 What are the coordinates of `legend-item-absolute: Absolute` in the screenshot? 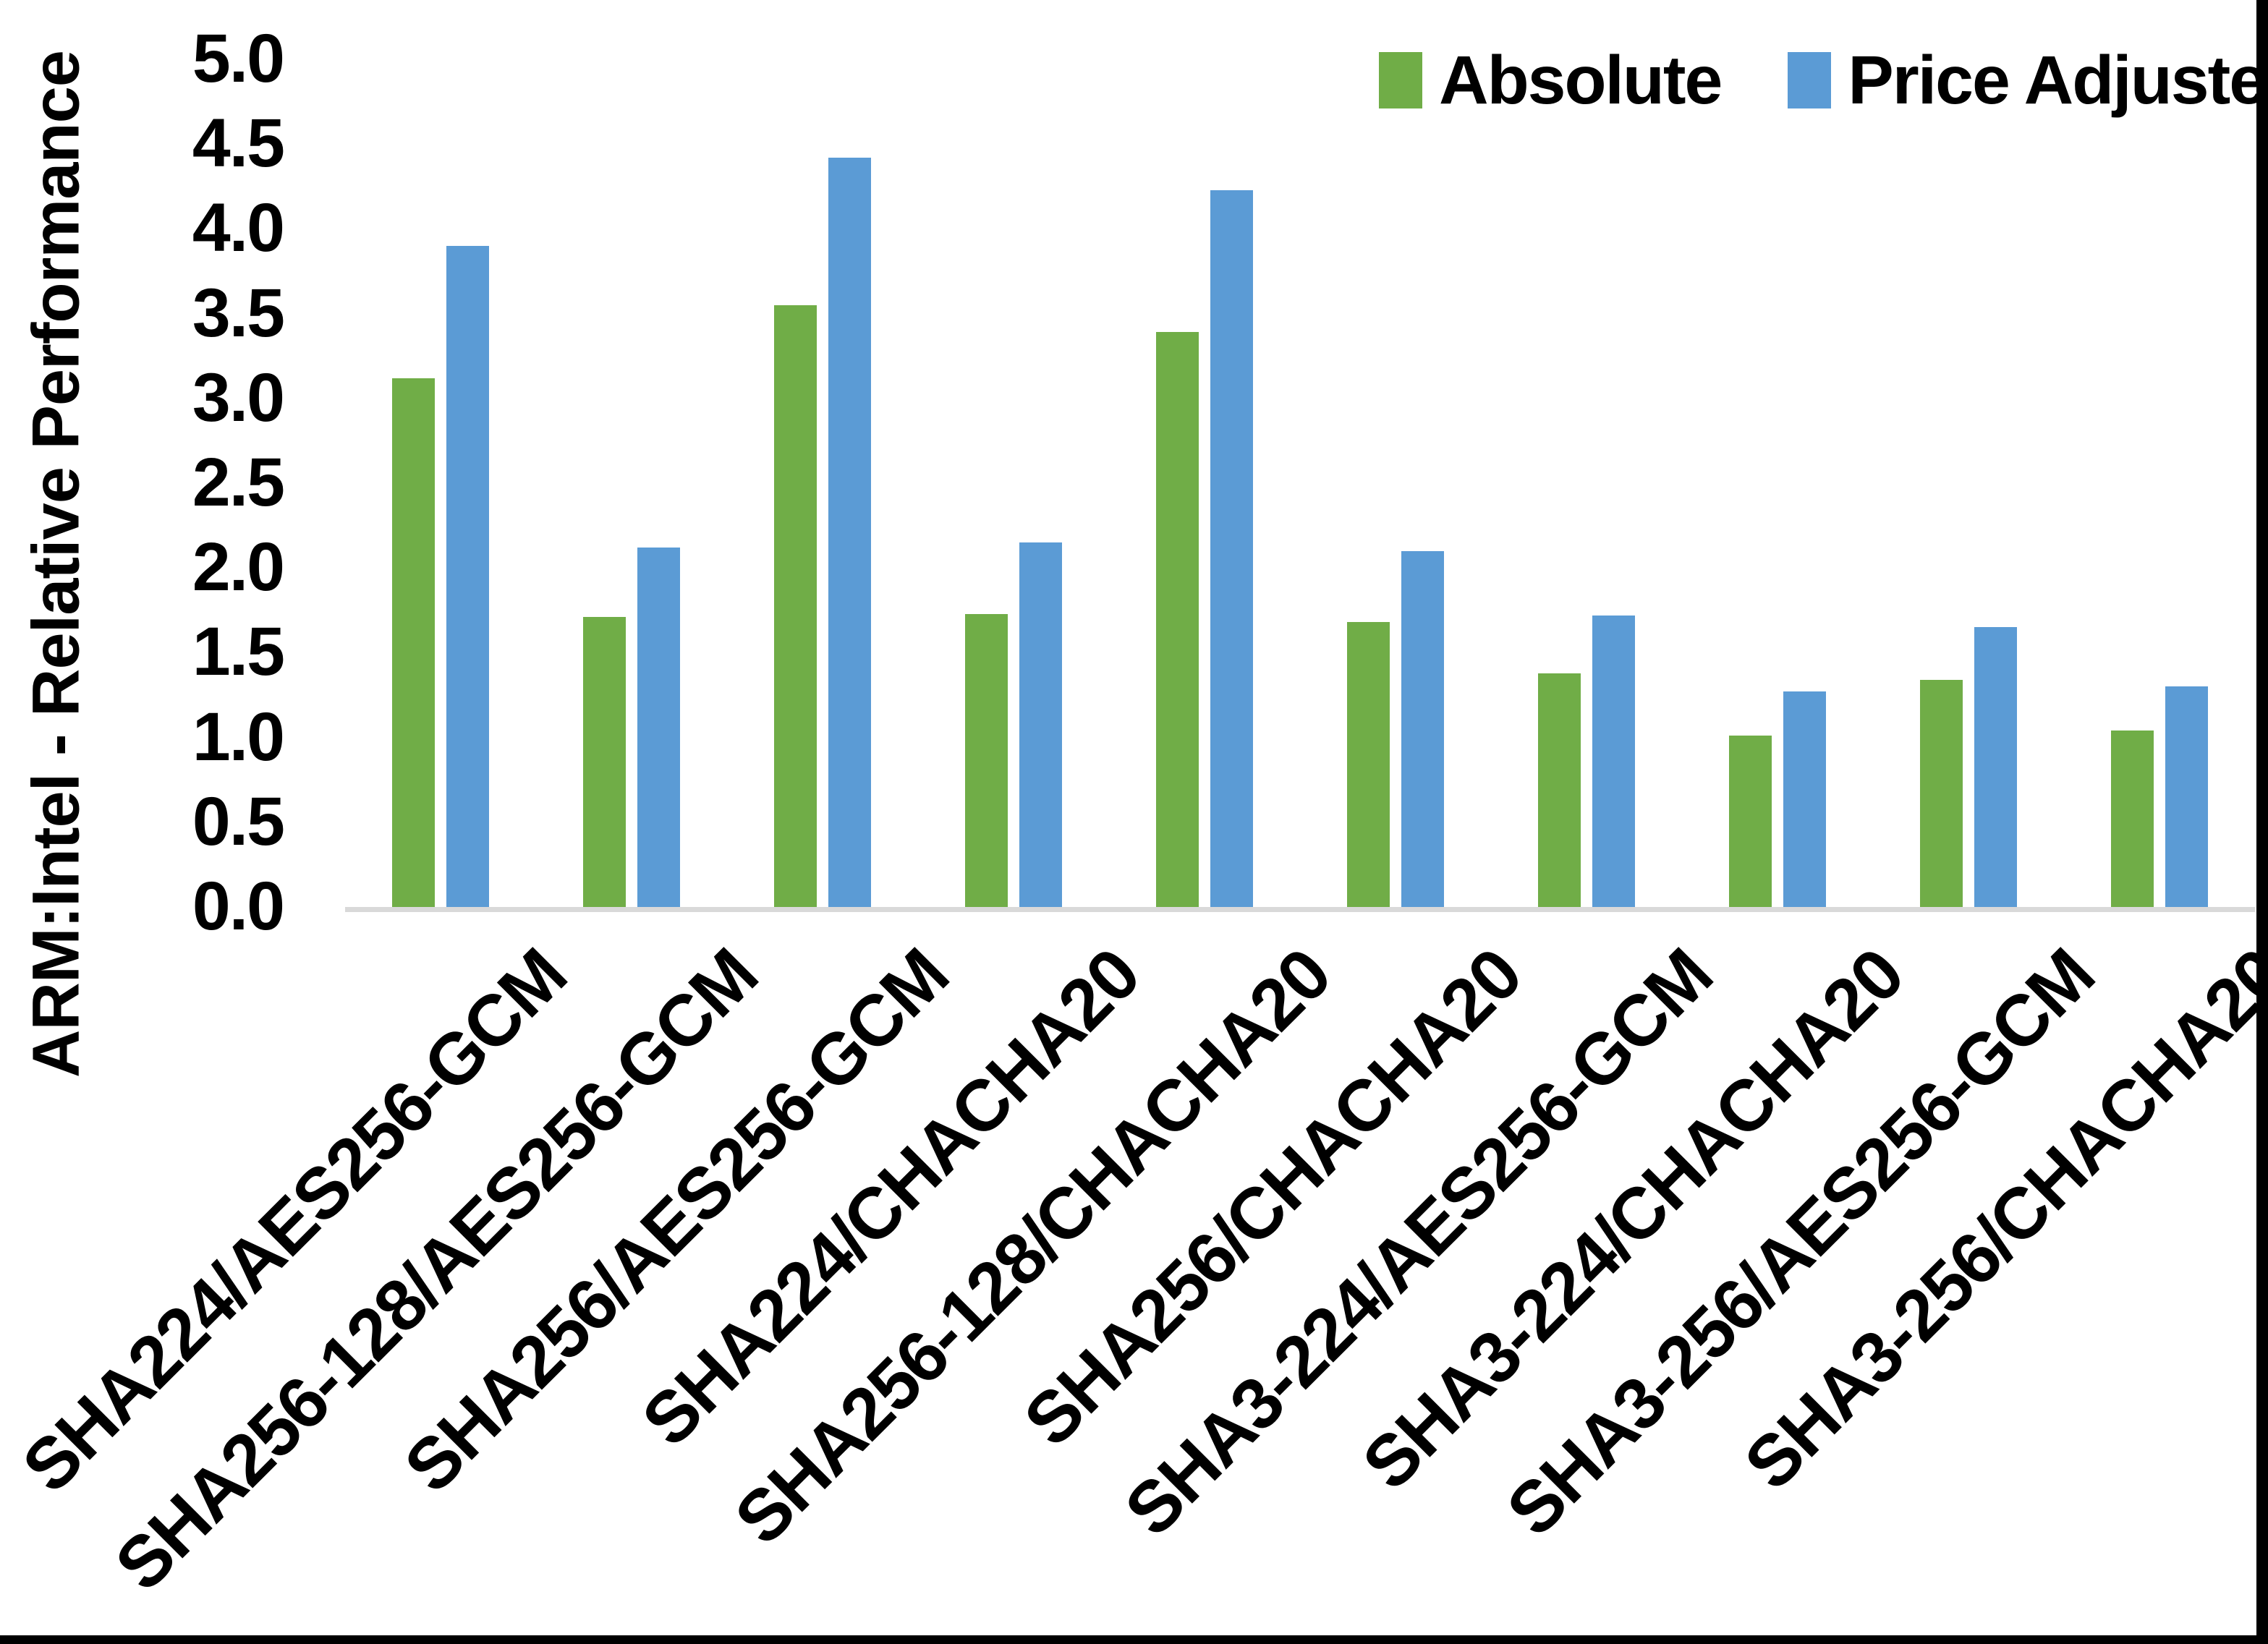 It's located at (1551, 80).